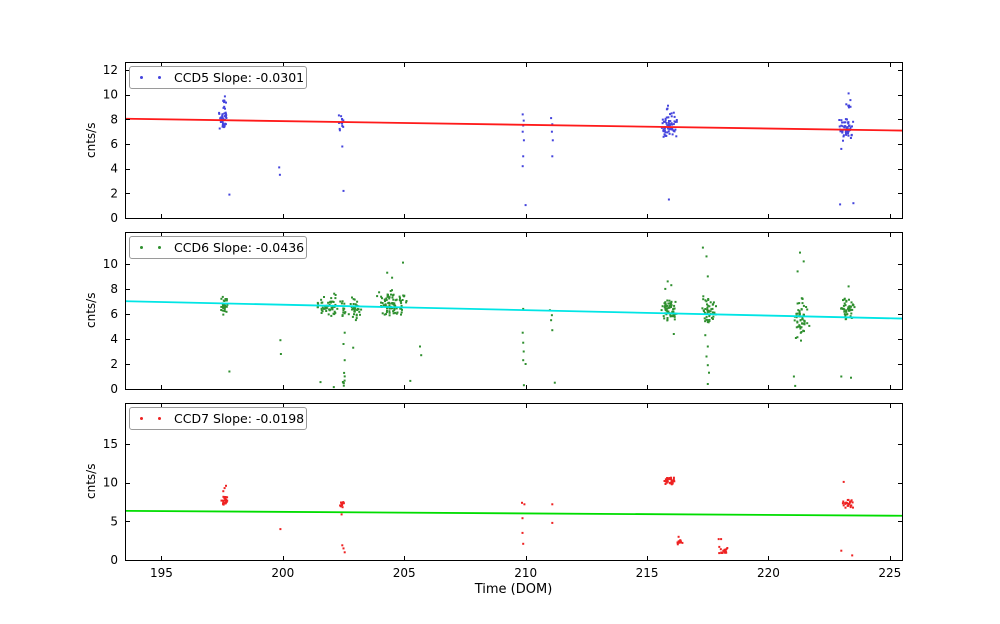  What do you see at coordinates (91, 481) in the screenshot?
I see `y-axis-label-ccd7: cnts/s` at bounding box center [91, 481].